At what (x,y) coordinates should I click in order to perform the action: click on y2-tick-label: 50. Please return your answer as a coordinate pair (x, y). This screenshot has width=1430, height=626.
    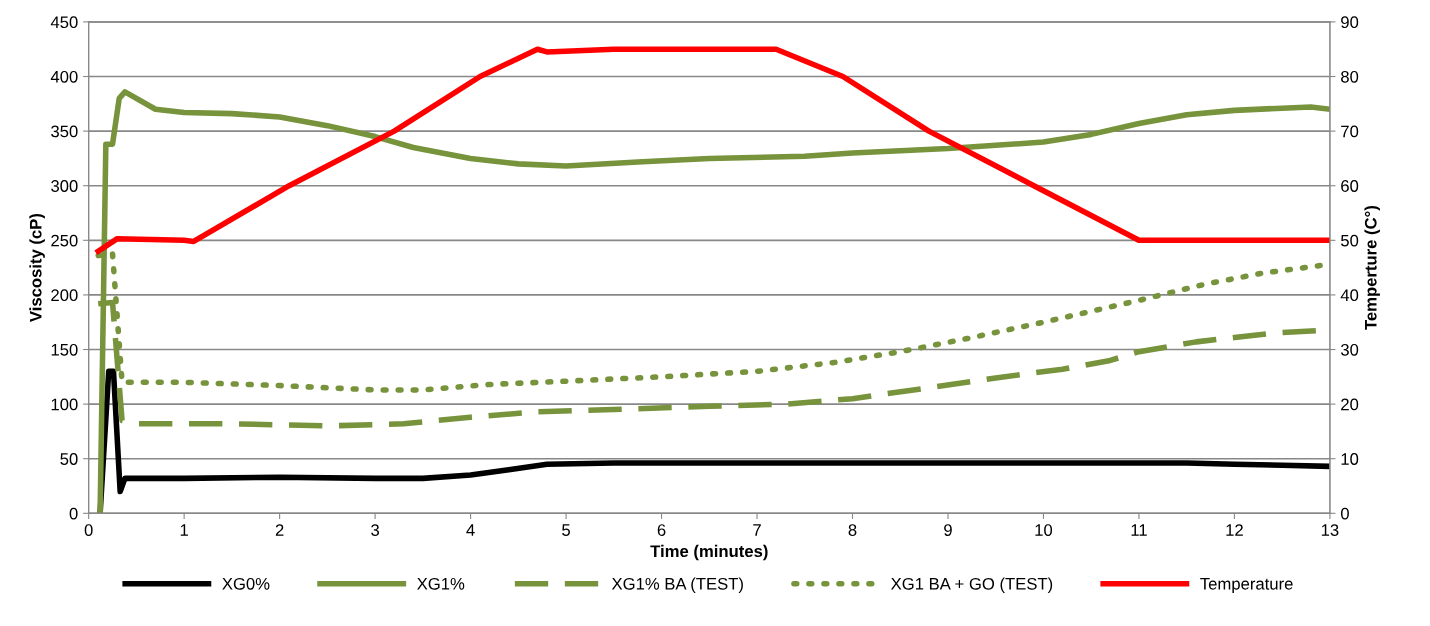
    Looking at the image, I should click on (1349, 240).